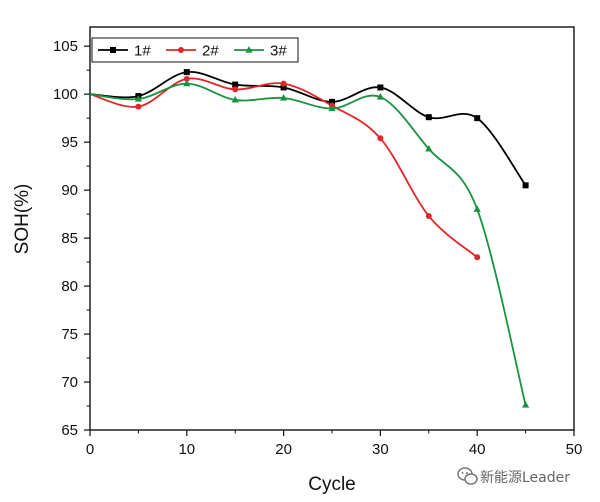 Image resolution: width=600 pixels, height=502 pixels. What do you see at coordinates (278, 51) in the screenshot?
I see `legend-label: 3#` at bounding box center [278, 51].